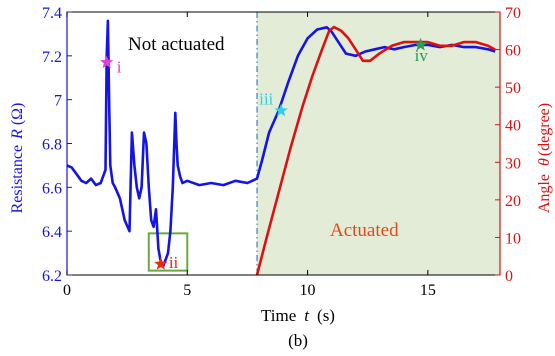 The height and width of the screenshot is (356, 555). Describe the element at coordinates (513, 126) in the screenshot. I see `right-y-tick-label: 40` at that location.